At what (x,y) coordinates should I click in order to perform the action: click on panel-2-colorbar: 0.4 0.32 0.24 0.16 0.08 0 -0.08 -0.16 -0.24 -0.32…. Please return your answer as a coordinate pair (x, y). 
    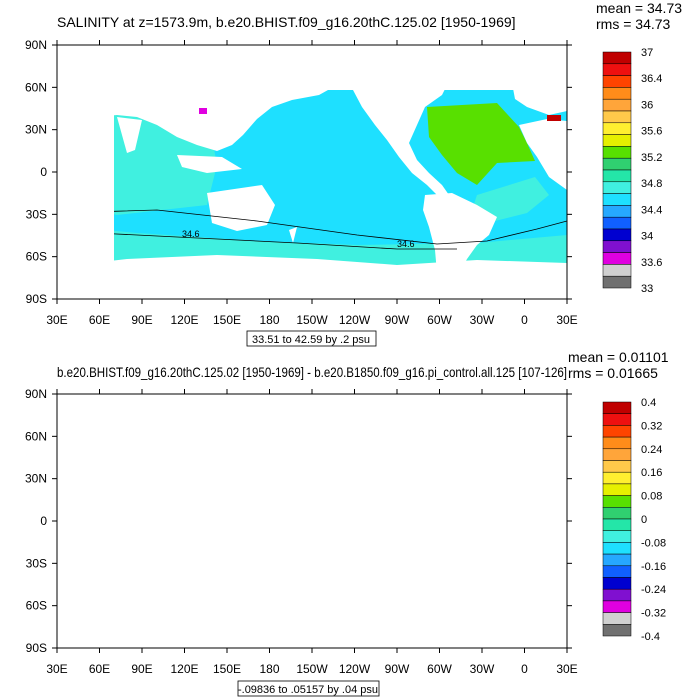
    Looking at the image, I should click on (634, 520).